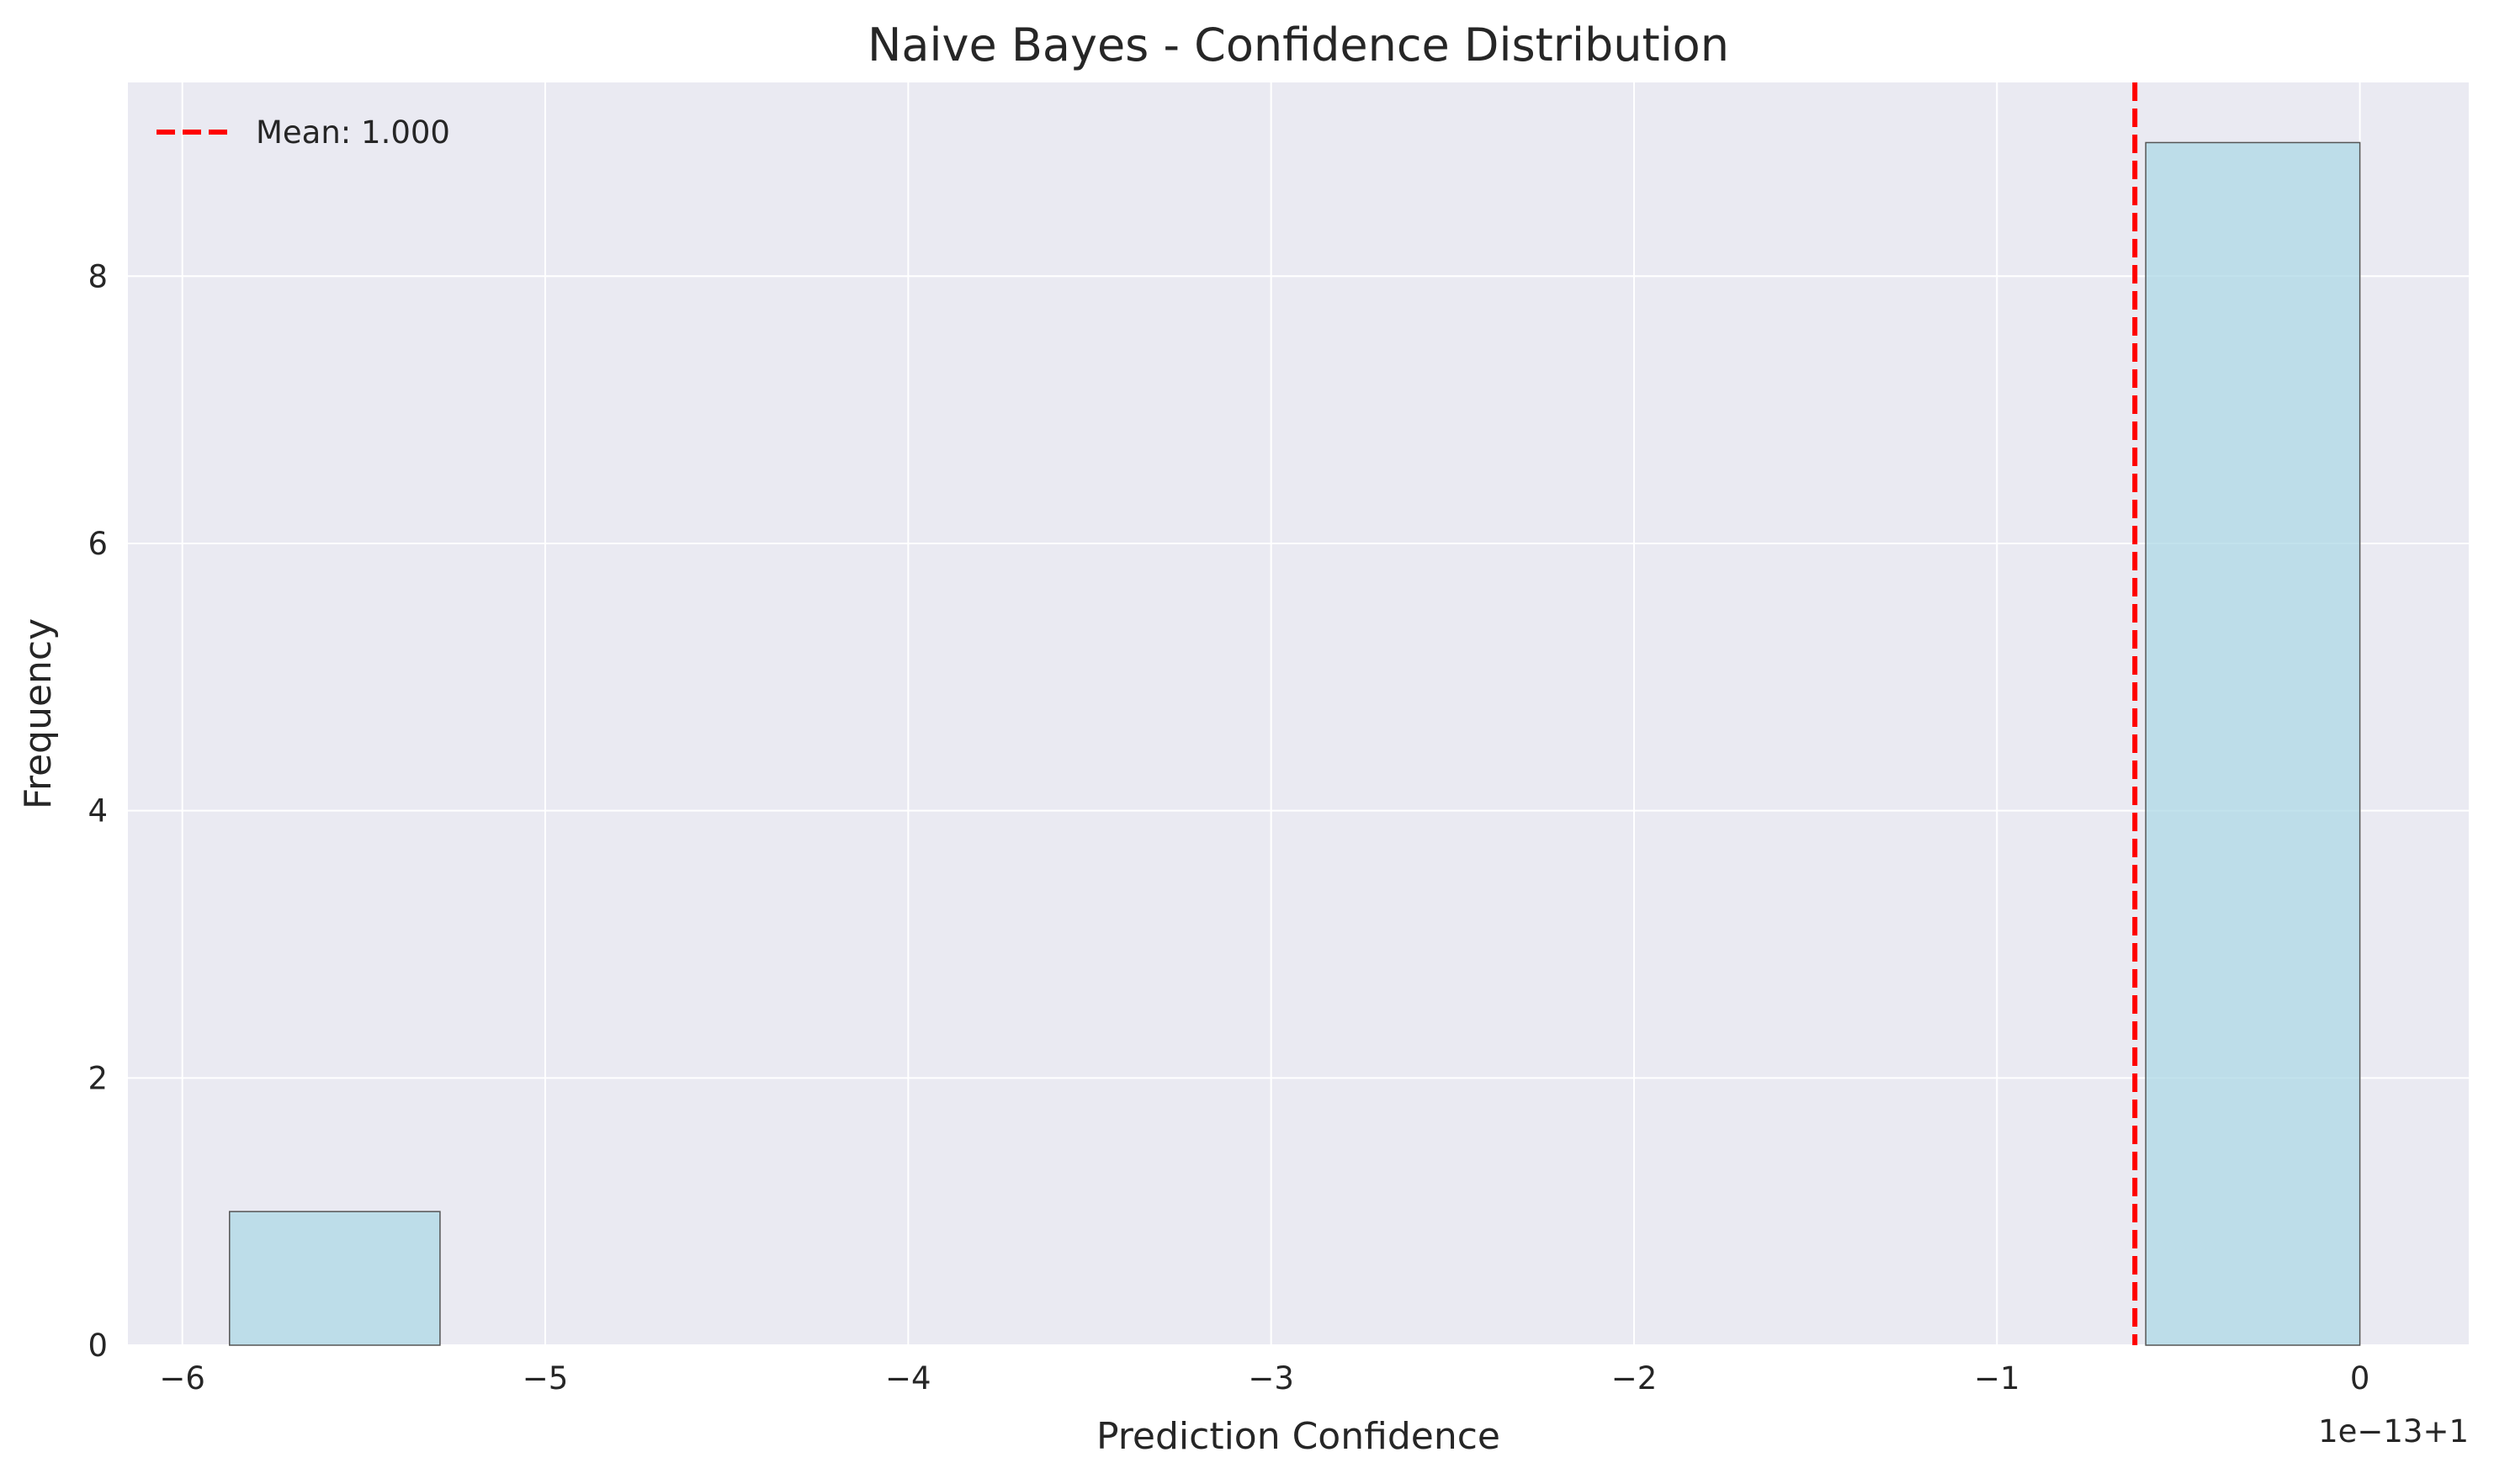  What do you see at coordinates (1298, 45) in the screenshot?
I see `chart-title: Naive Bayes - Confidence Distribution` at bounding box center [1298, 45].